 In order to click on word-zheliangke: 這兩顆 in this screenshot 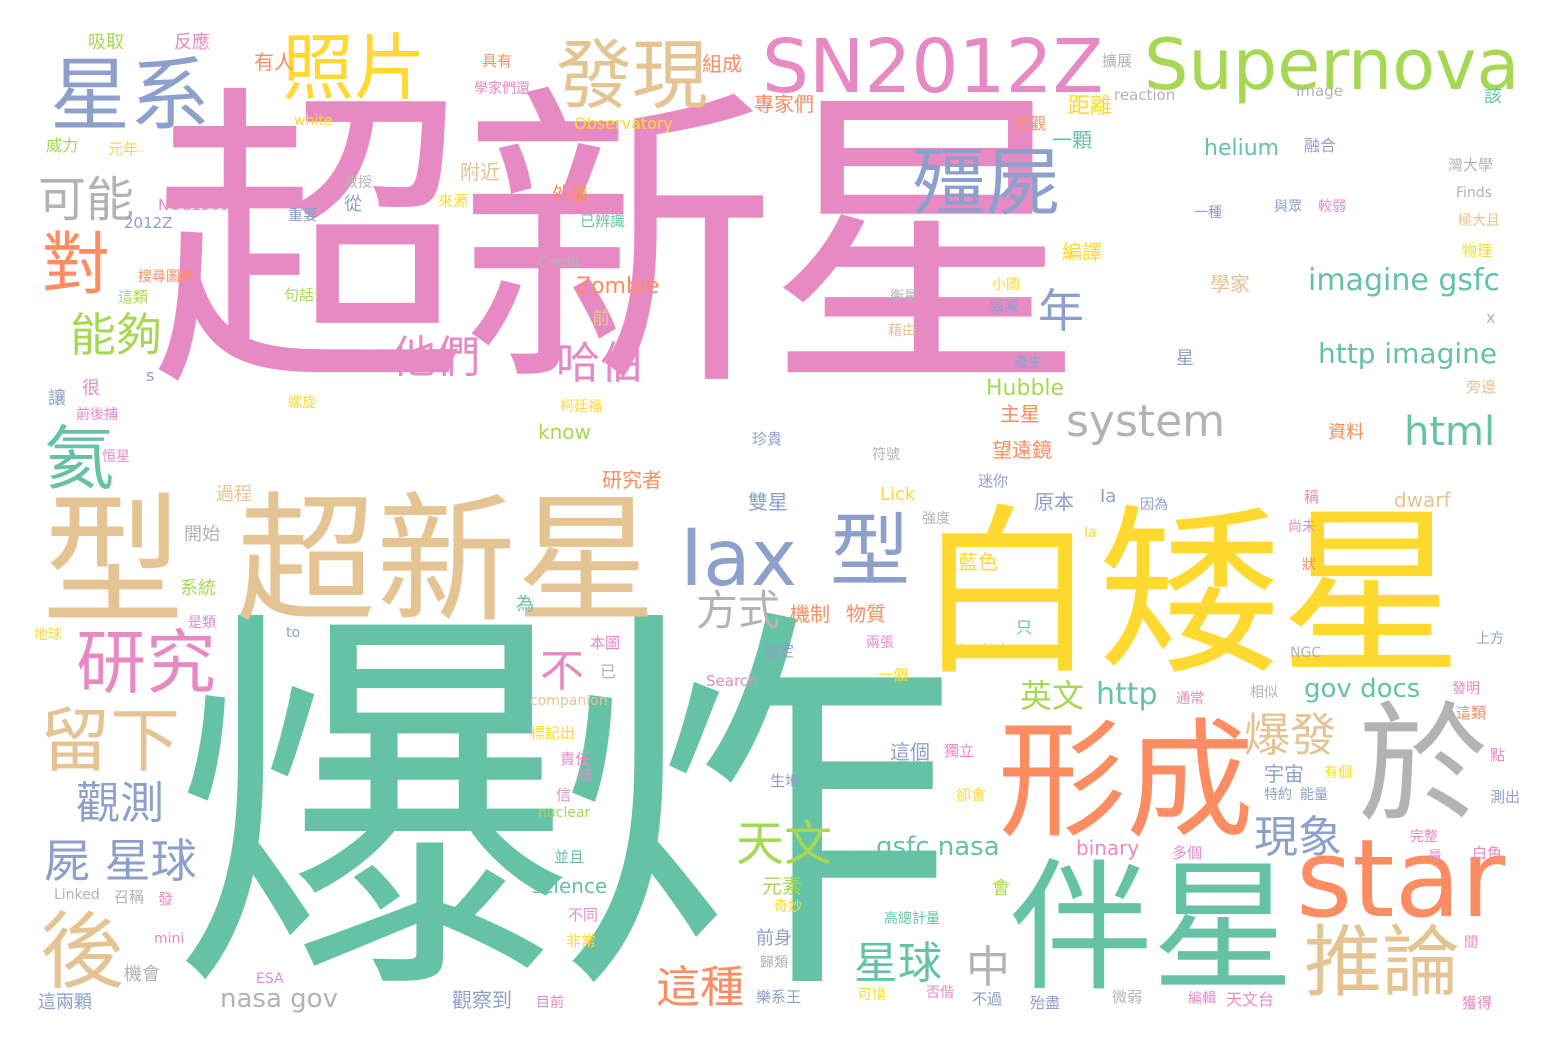, I will do `click(65, 1003)`.